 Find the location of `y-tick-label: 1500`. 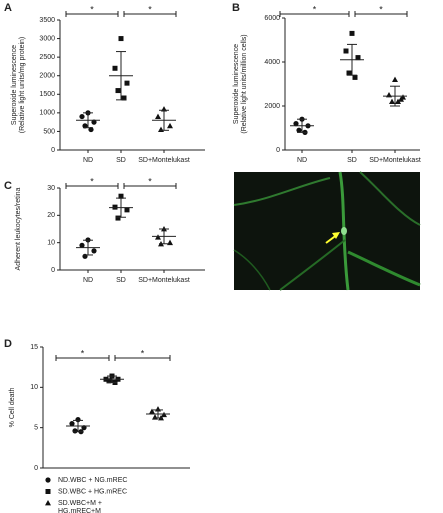

y-tick-label: 1500 is located at coordinates (47, 94).